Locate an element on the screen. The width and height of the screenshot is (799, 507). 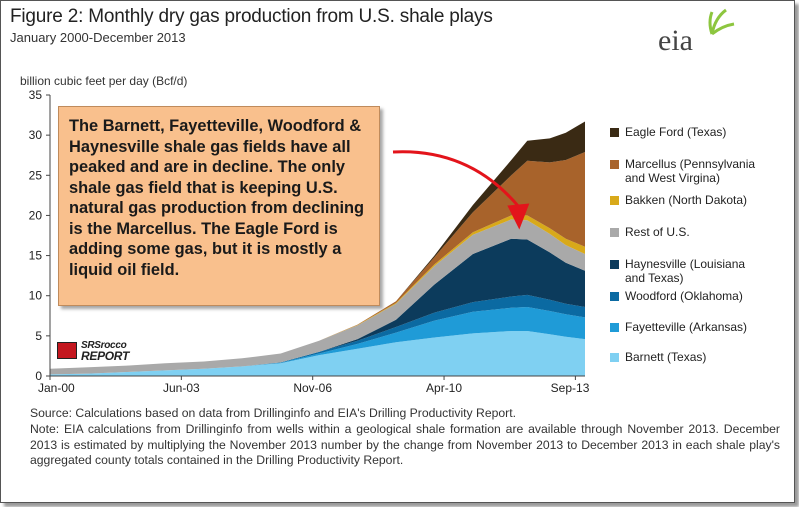
annotation-arrow is located at coordinates (461, 190).